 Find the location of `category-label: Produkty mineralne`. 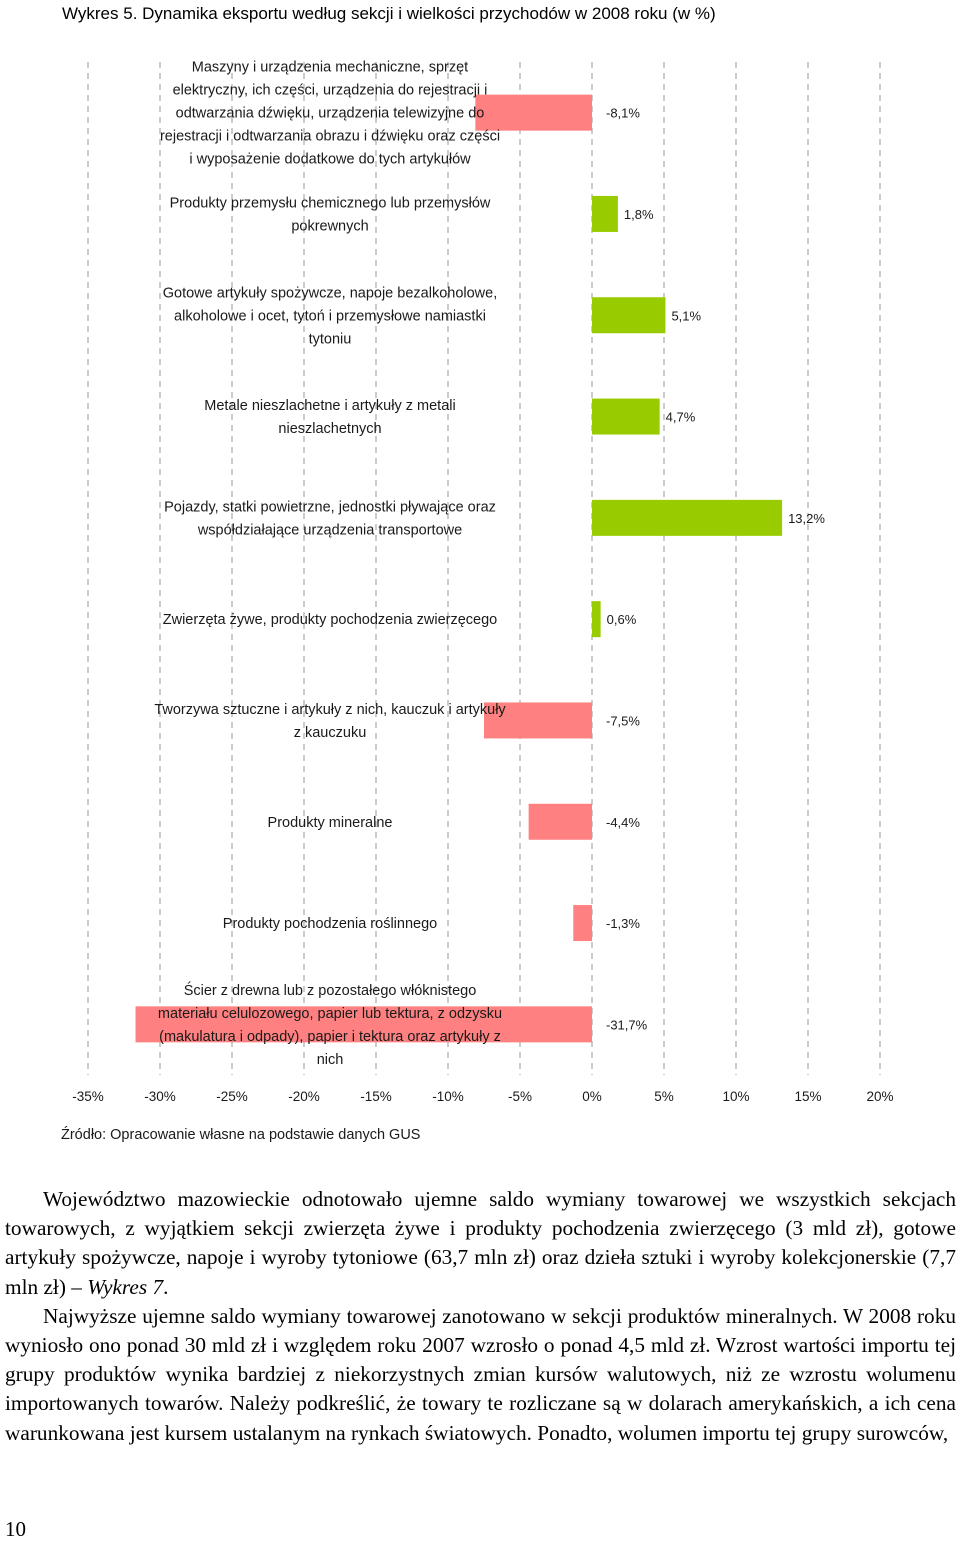

category-label: Produkty mineralne is located at coordinates (330, 823).